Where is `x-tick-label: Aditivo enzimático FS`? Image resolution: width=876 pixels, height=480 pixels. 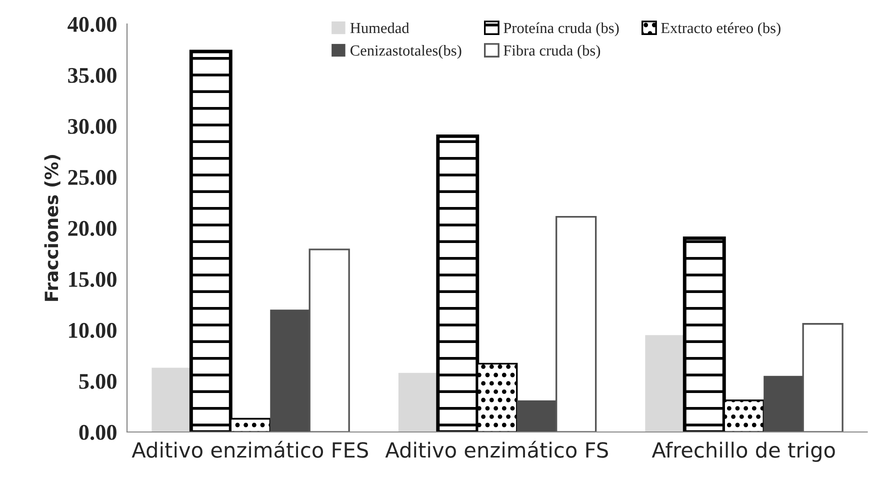 x-tick-label: Aditivo enzimático FS is located at coordinates (496, 449).